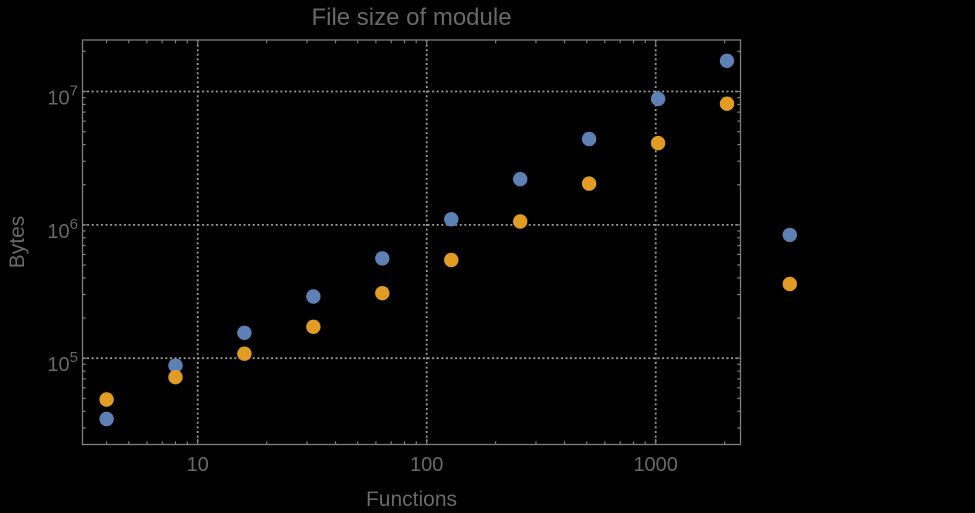 This screenshot has width=975, height=513. I want to click on y-tick-label: 10⁷, so click(62, 96).